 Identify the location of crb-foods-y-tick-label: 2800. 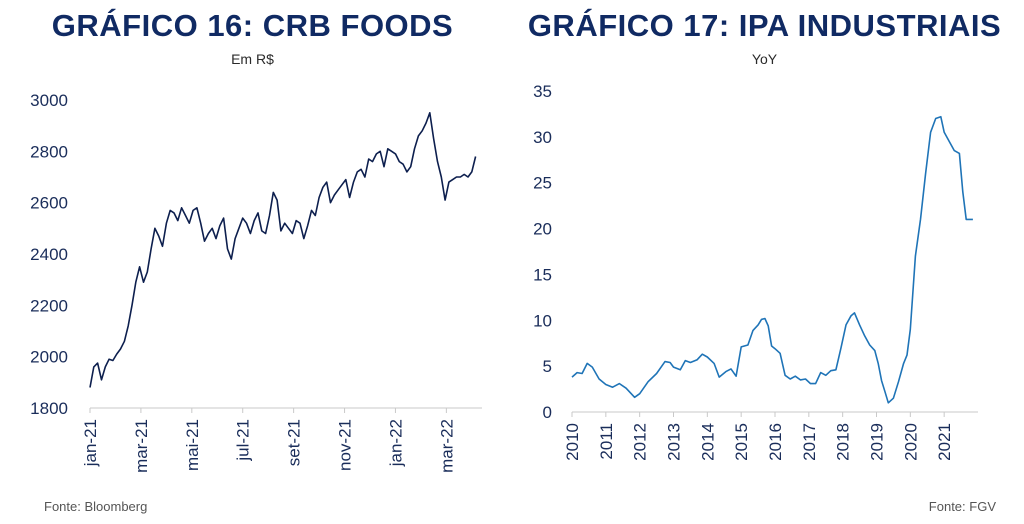
(49, 151).